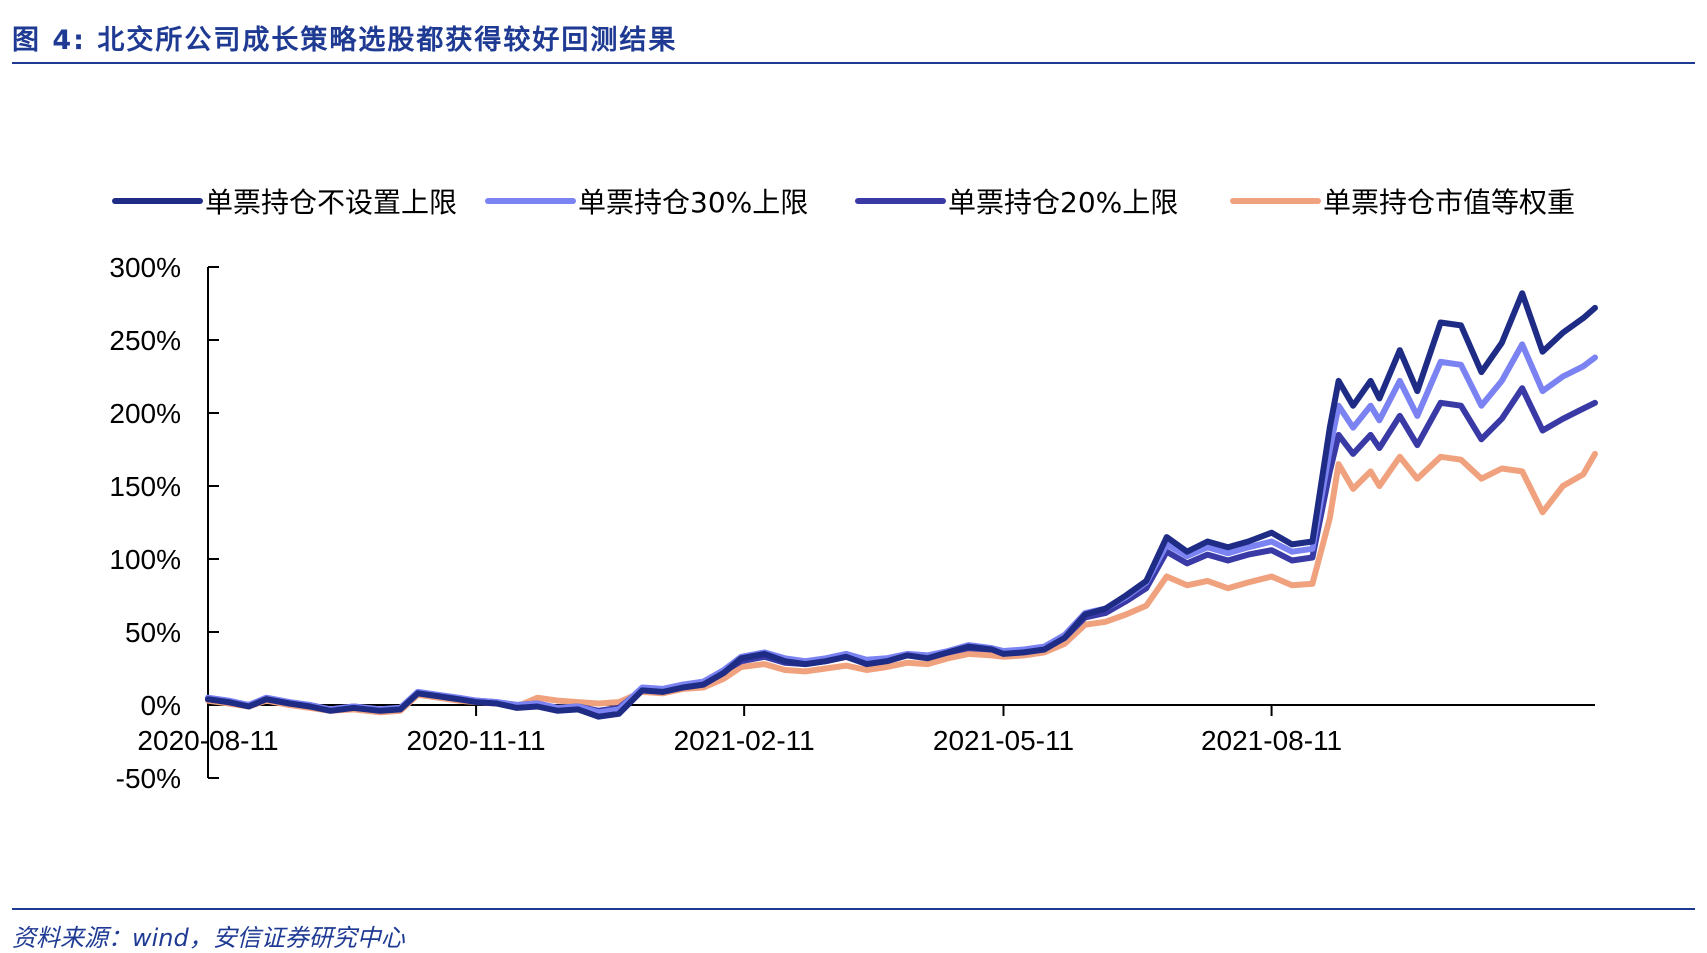  What do you see at coordinates (148, 778) in the screenshot?
I see `y-tick-label: -50%` at bounding box center [148, 778].